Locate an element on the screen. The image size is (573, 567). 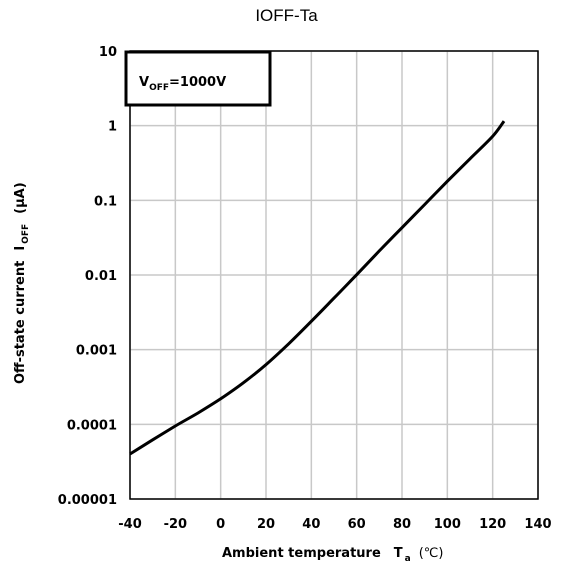
y-tick-labels: 10 1 0.1 0.01 0.001 0.0001 0.00001 is located at coordinates (87, 276).